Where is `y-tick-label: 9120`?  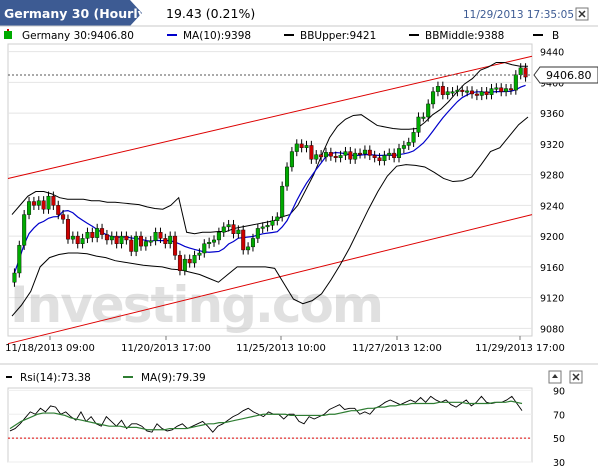
y-tick-label: 9120 is located at coordinates (552, 299).